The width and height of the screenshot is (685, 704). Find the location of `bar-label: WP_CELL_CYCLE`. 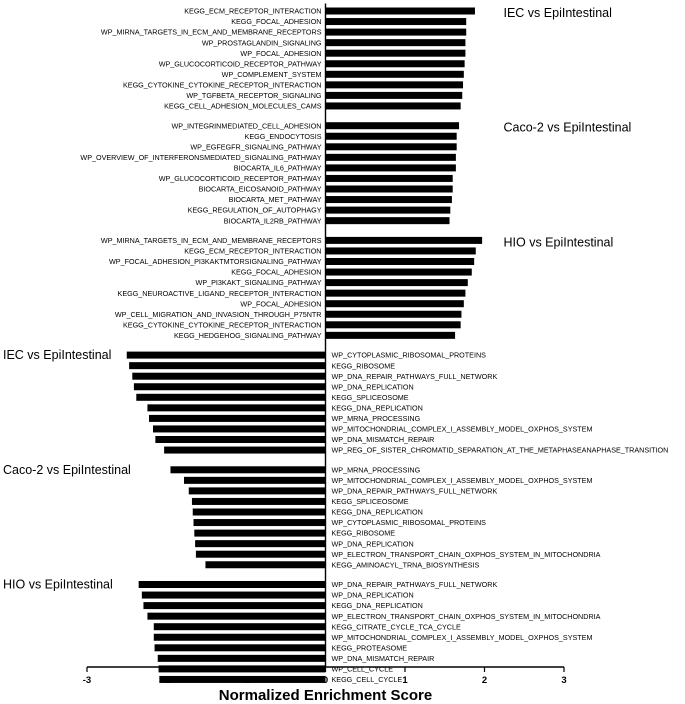

bar-label: WP_CELL_CYCLE is located at coordinates (363, 669).